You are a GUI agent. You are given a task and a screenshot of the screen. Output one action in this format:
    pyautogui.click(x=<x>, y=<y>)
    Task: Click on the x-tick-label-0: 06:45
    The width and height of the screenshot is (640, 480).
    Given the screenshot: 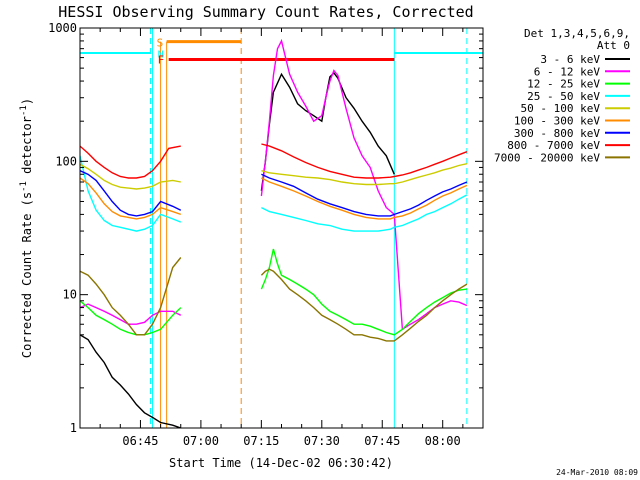 What is the action you would take?
    pyautogui.click(x=140, y=441)
    